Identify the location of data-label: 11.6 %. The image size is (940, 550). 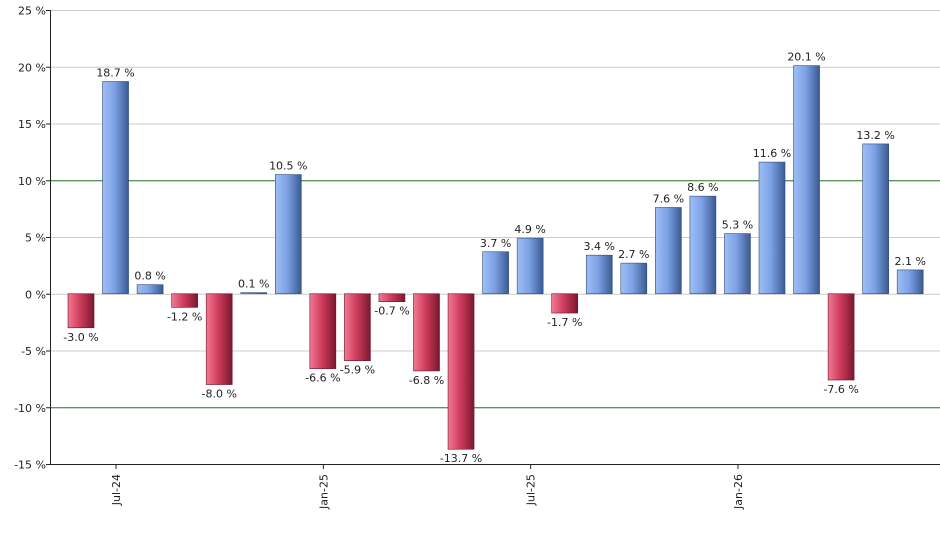
(772, 153).